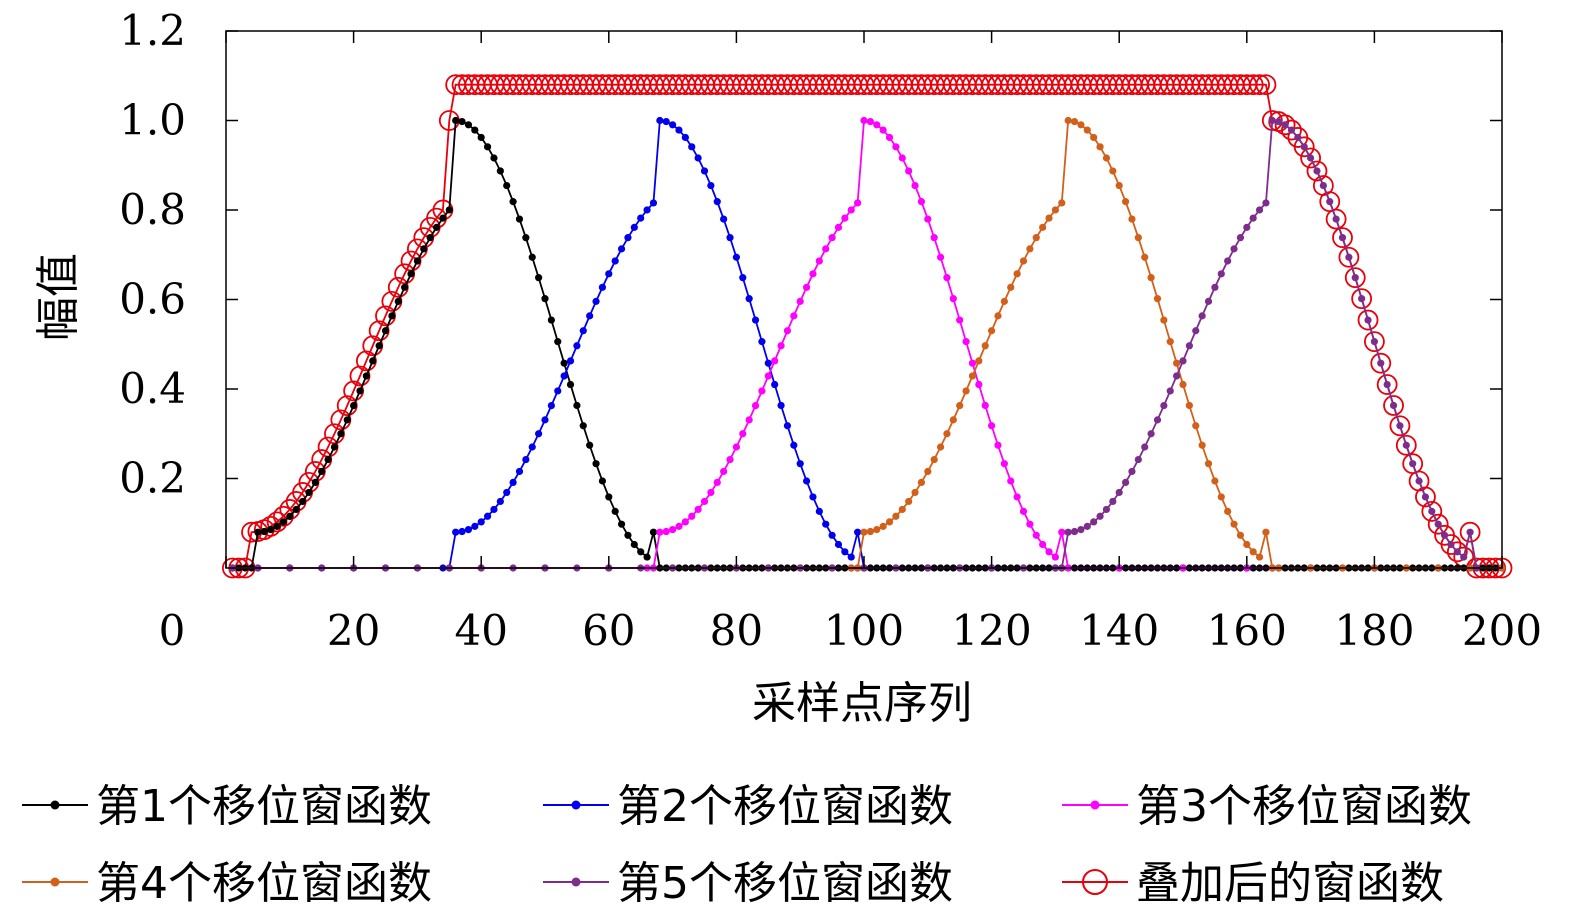  What do you see at coordinates (864, 630) in the screenshot?
I see `x-tick-label: 100` at bounding box center [864, 630].